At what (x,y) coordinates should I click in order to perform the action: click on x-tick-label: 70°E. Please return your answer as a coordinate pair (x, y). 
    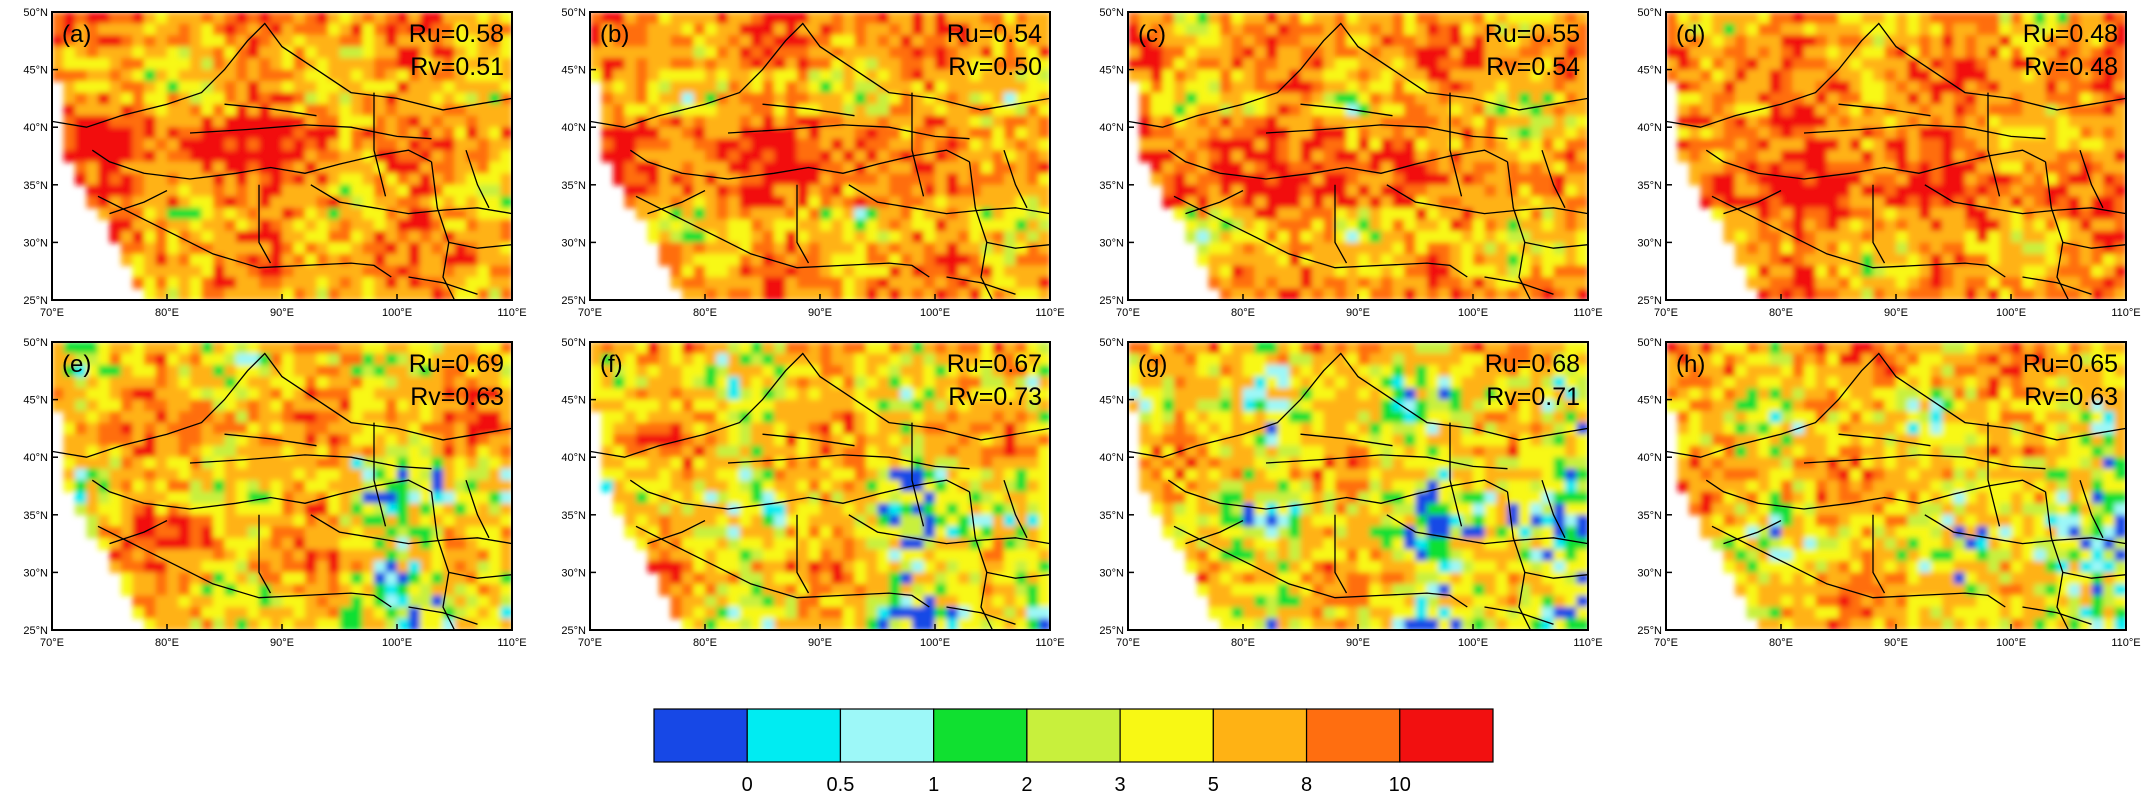
    Looking at the image, I should click on (1666, 313).